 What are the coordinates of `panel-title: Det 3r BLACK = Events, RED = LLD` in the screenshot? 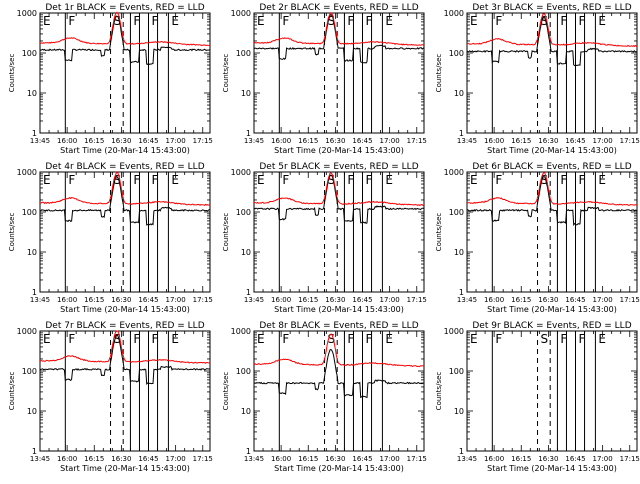 It's located at (551, 8).